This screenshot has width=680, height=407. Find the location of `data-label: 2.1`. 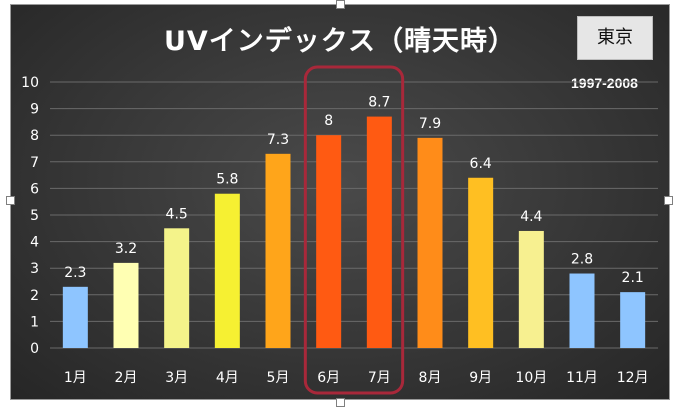

data-label: 2.1 is located at coordinates (633, 278).